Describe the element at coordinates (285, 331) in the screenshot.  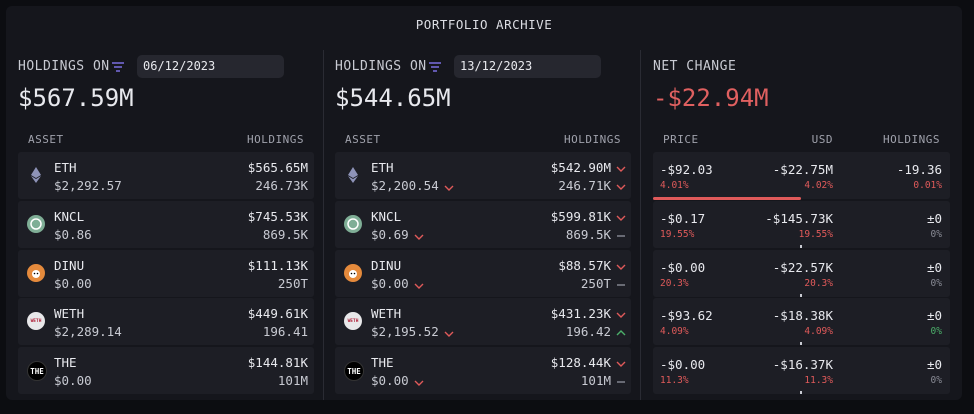
I see `amount-value: 196.41` at that location.